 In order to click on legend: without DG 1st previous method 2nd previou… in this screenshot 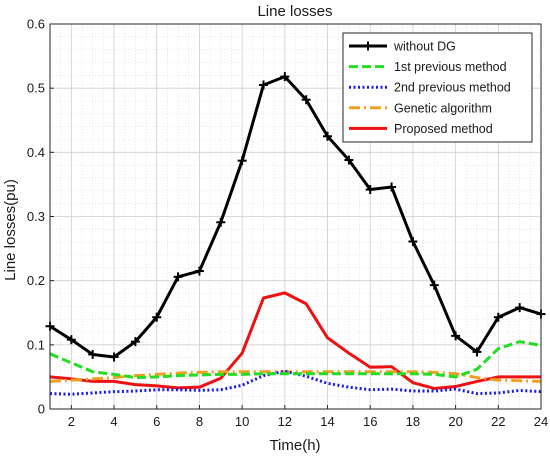, I will do `click(437, 87)`.